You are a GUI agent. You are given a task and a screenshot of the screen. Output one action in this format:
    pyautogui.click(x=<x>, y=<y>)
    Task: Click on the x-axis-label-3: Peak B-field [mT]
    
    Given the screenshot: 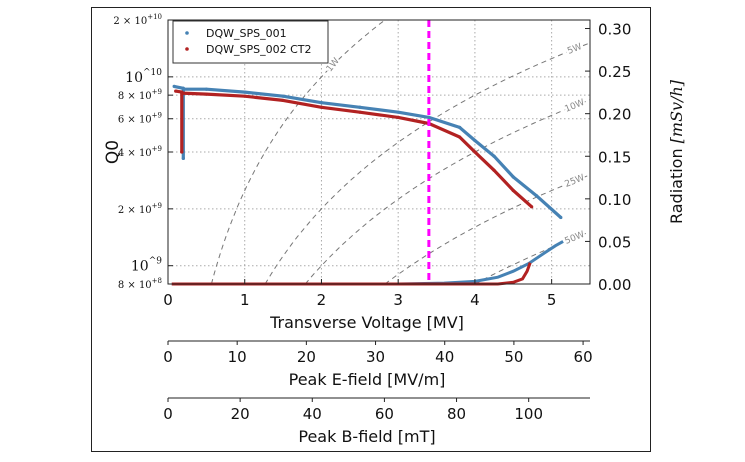 What is the action you would take?
    pyautogui.click(x=366, y=436)
    